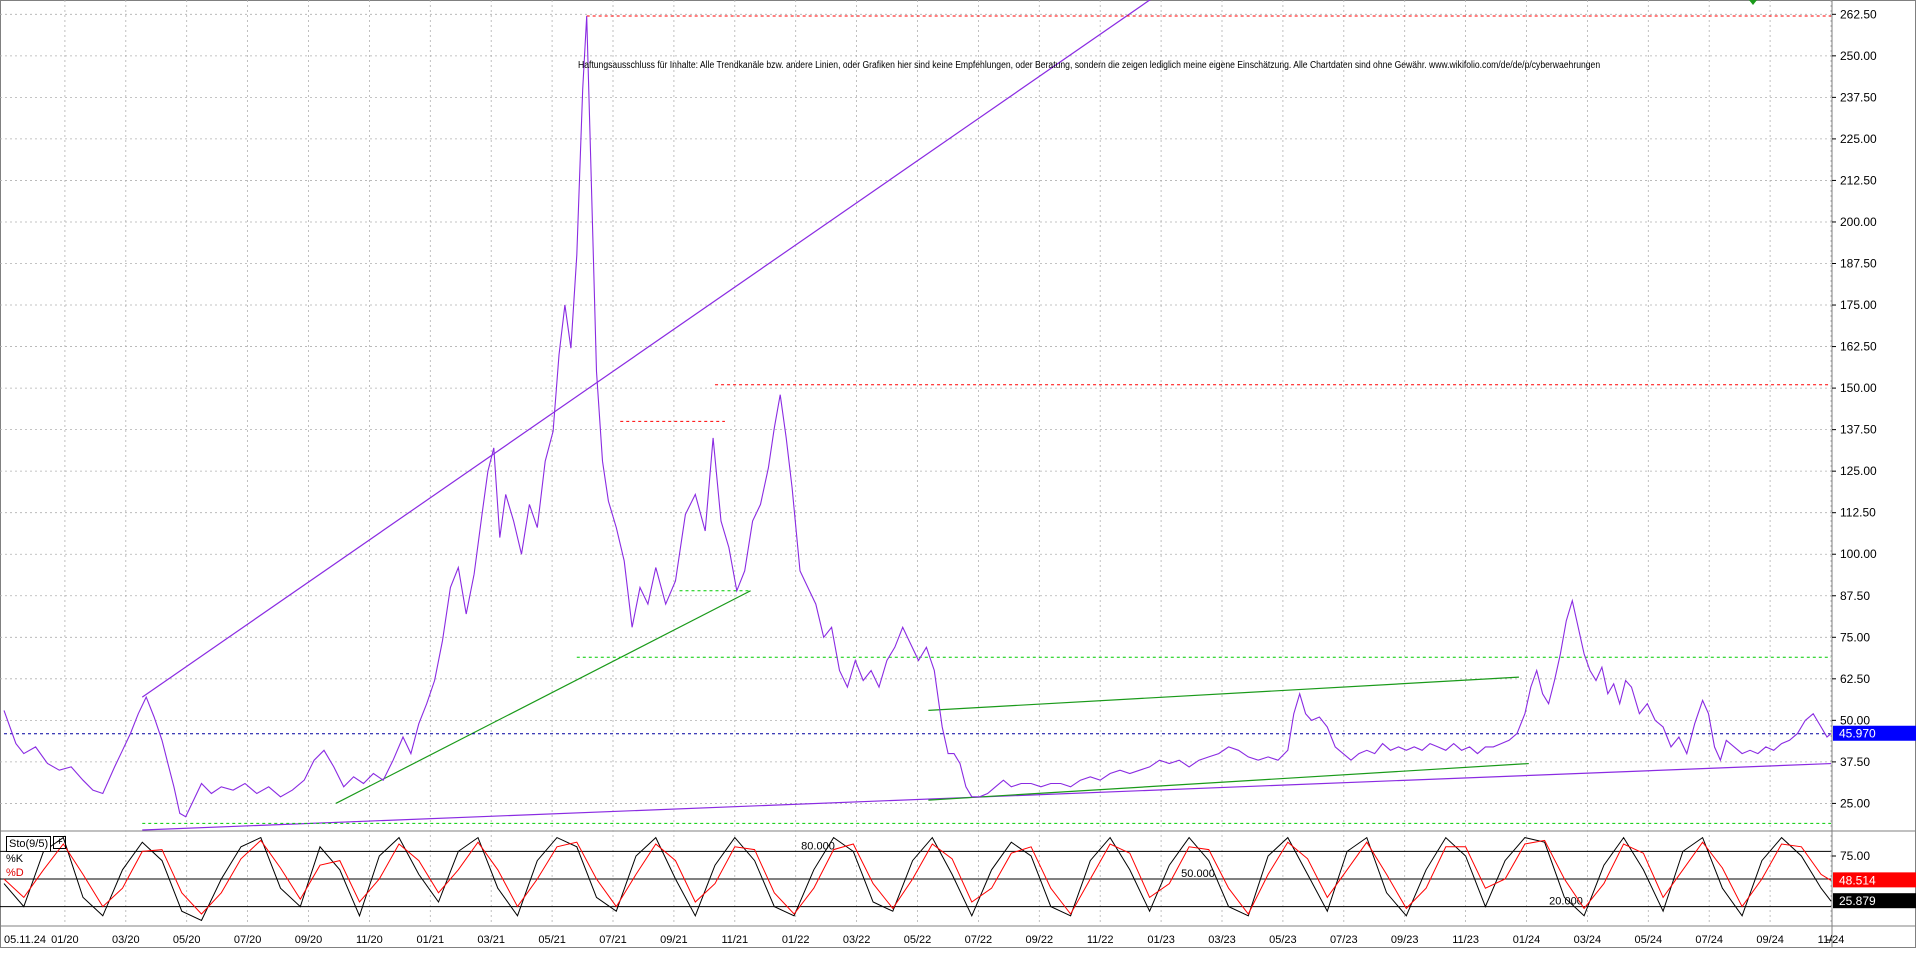 Image resolution: width=1916 pixels, height=953 pixels. Describe the element at coordinates (818, 846) in the screenshot. I see `stoch-level-label: 80.000` at that location.